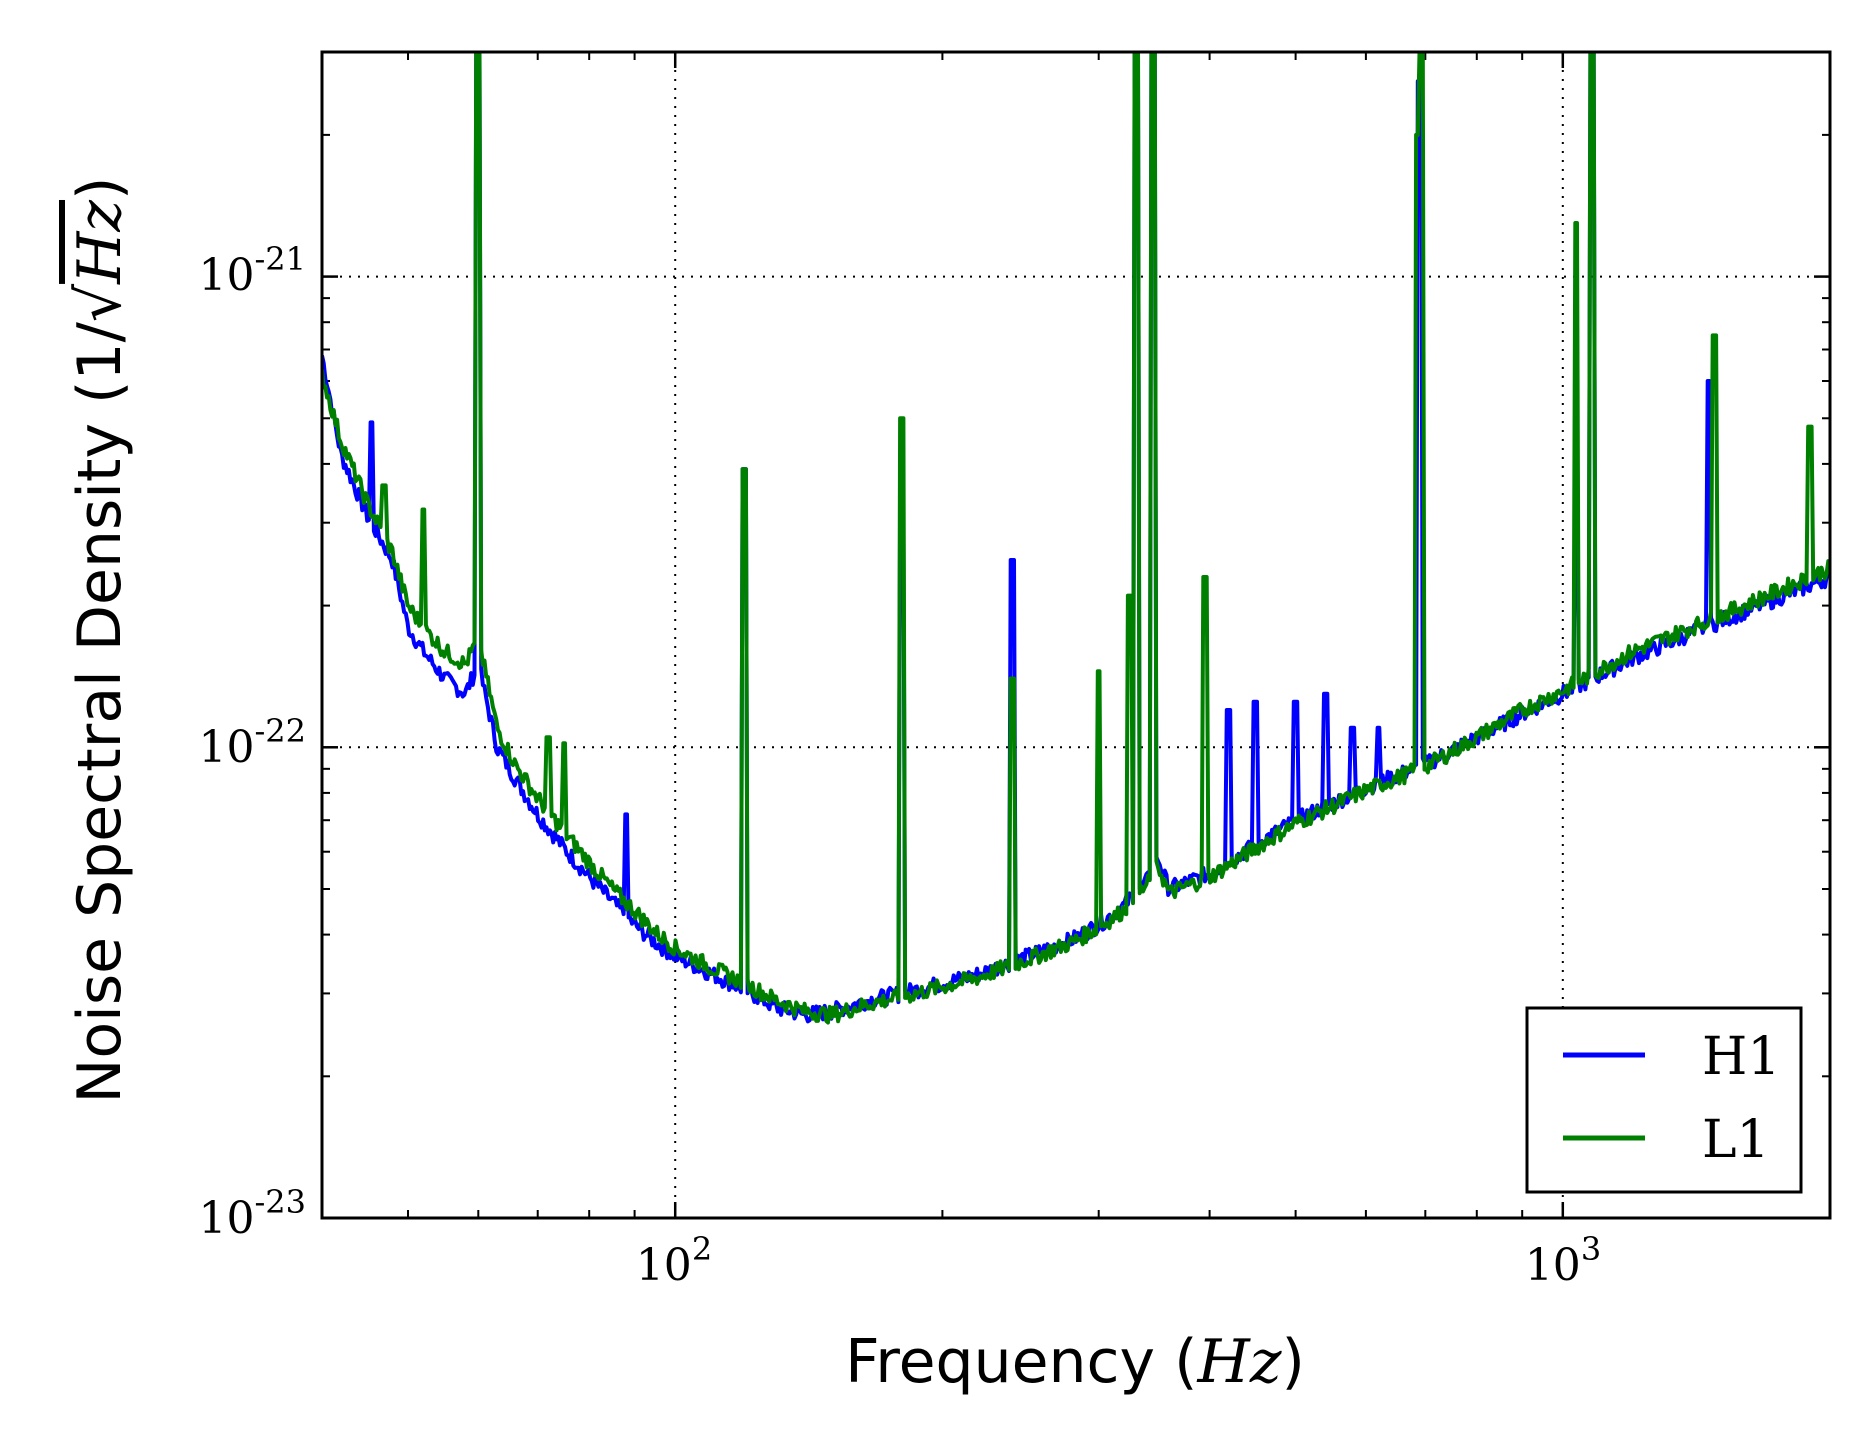 This screenshot has width=1868, height=1440. What do you see at coordinates (1563, 1260) in the screenshot?
I see `x-tick-label-1000: 10³` at bounding box center [1563, 1260].